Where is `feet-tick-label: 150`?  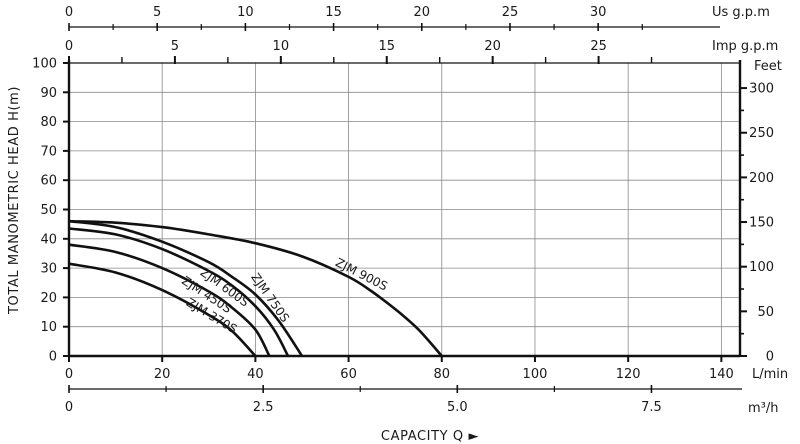 feet-tick-label: 150 is located at coordinates (761, 223).